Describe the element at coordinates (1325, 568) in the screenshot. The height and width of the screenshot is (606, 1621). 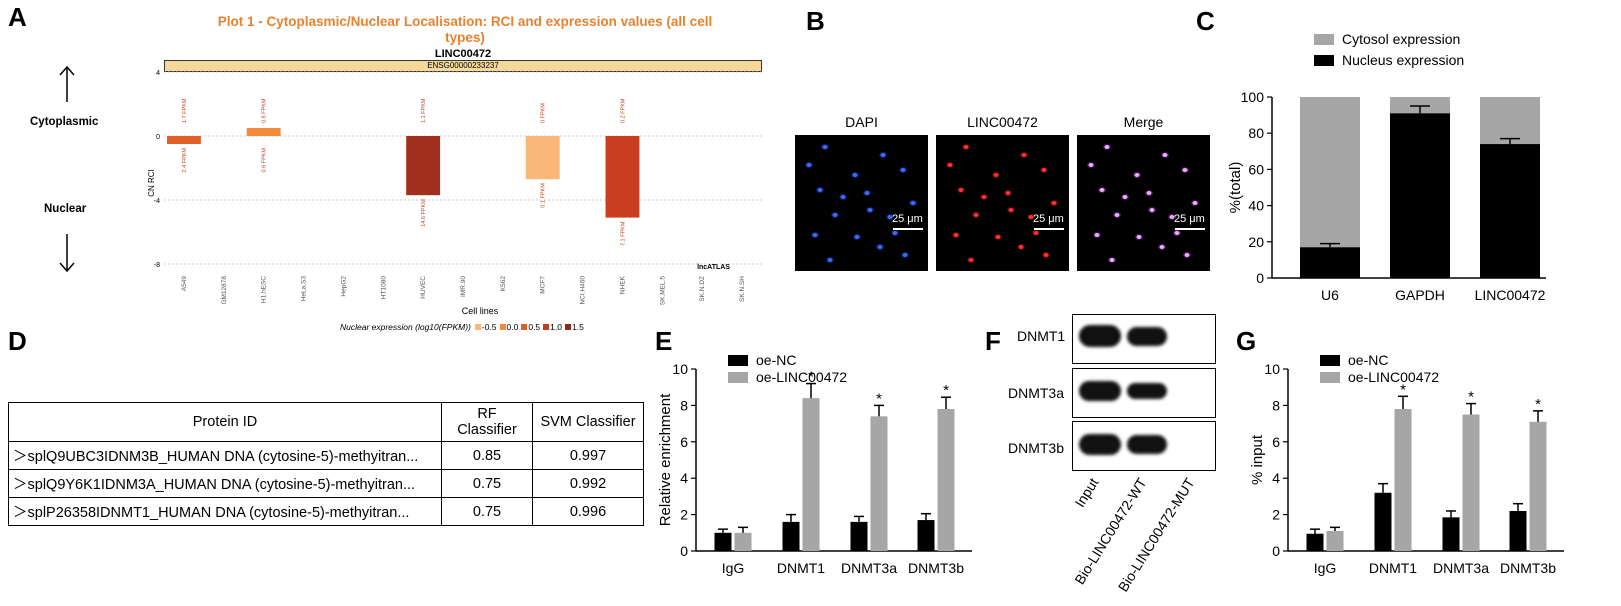
I see `x-tick-label: IgG` at that location.